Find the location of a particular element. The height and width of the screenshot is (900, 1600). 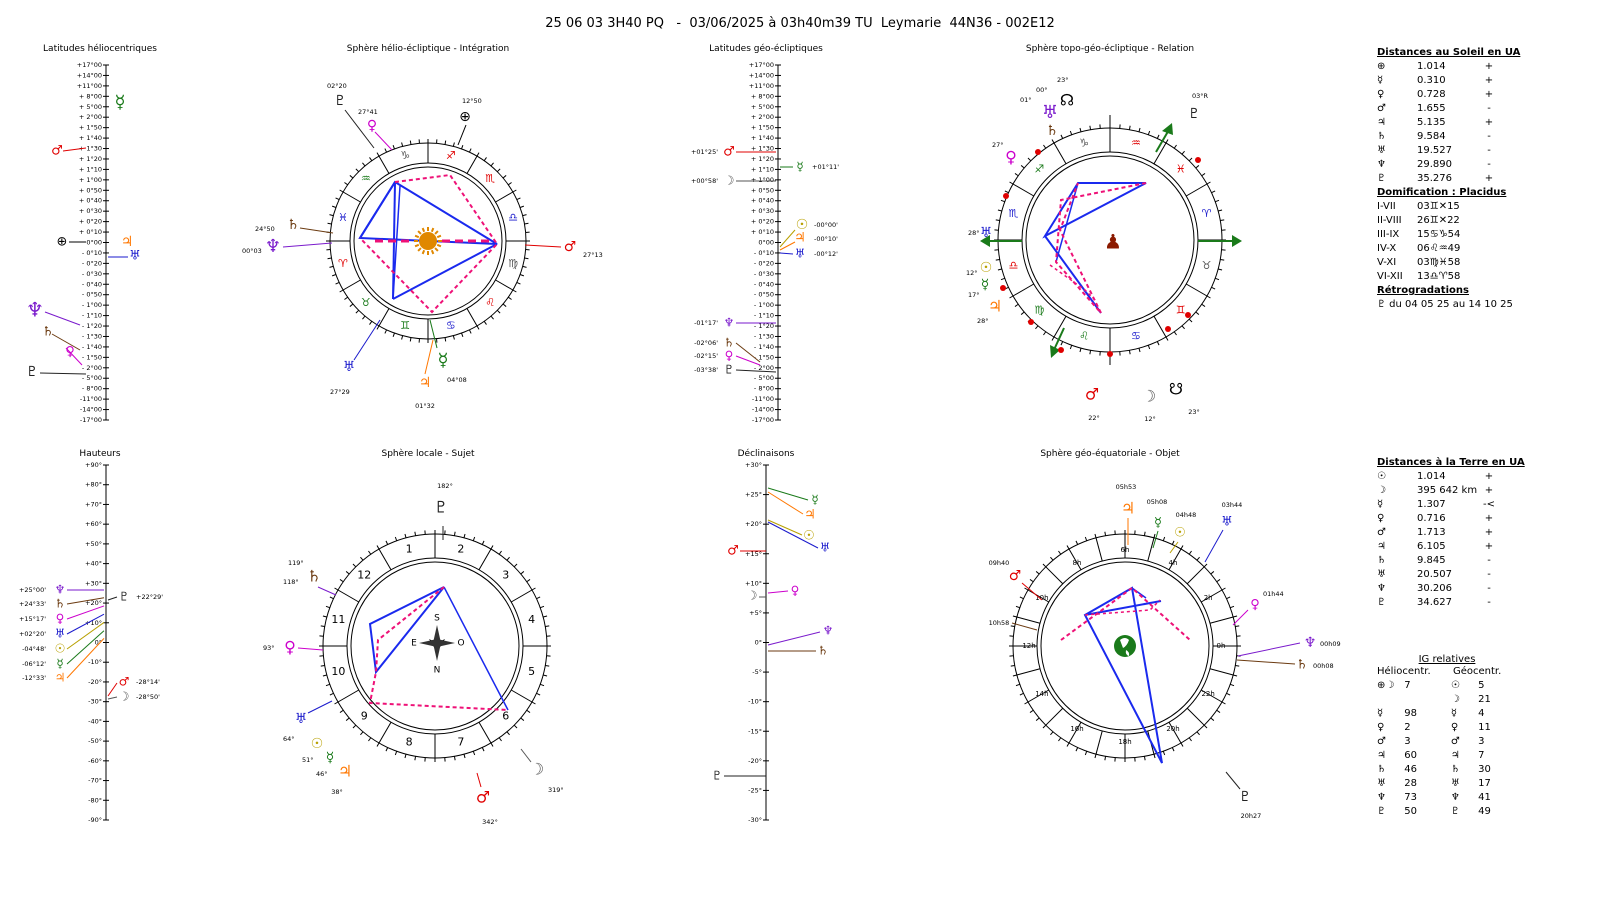

geo-lat-neptune-label: -01°17' is located at coordinates (706, 323).